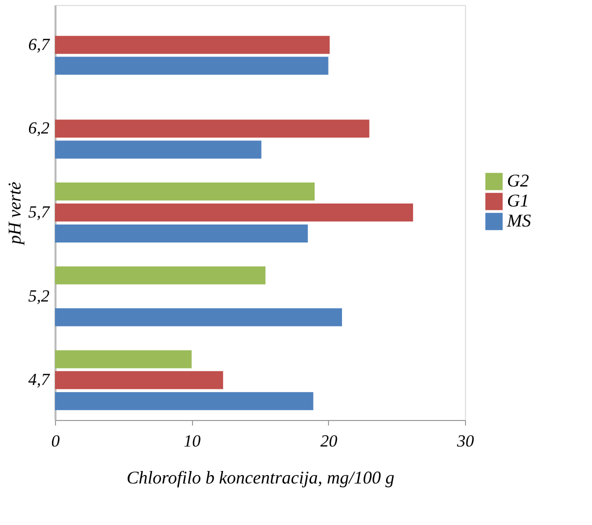  I want to click on x-axis-title: Chlorofilo b koncentracija, mg/100 g, so click(260, 478).